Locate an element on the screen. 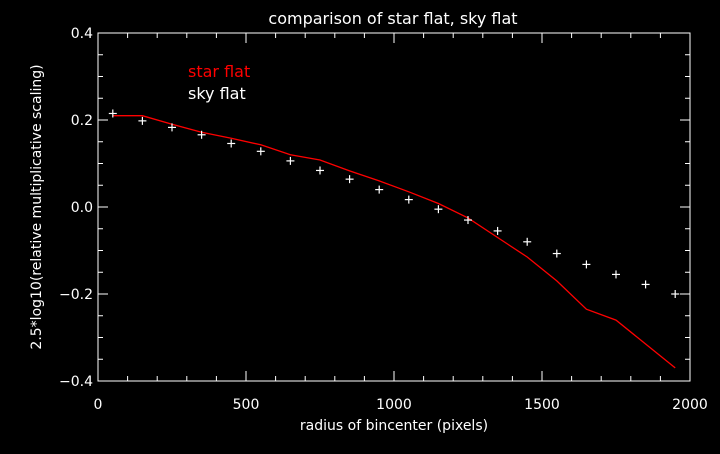 The image size is (720, 454). x-tick-label: 1000 is located at coordinates (394, 405).